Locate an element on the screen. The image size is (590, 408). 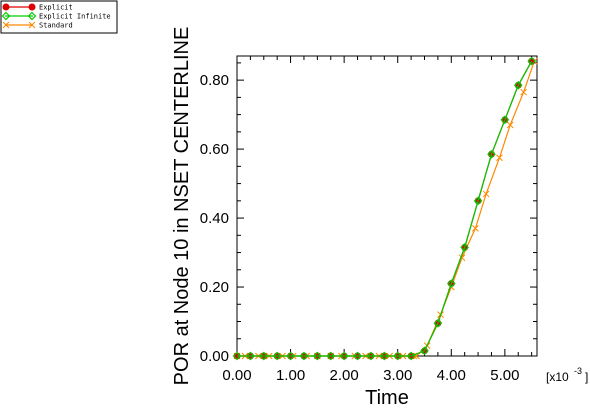
legend-label: Explicit is located at coordinates (56, 8).